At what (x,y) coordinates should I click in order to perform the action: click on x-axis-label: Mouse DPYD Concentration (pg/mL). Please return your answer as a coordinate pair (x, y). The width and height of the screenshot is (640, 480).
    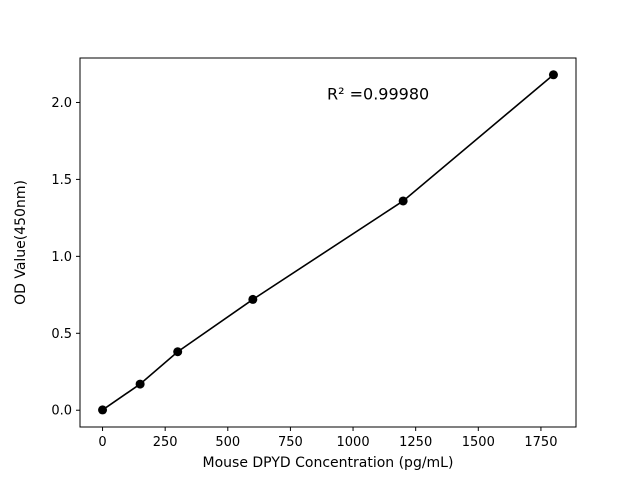
    Looking at the image, I should click on (328, 463).